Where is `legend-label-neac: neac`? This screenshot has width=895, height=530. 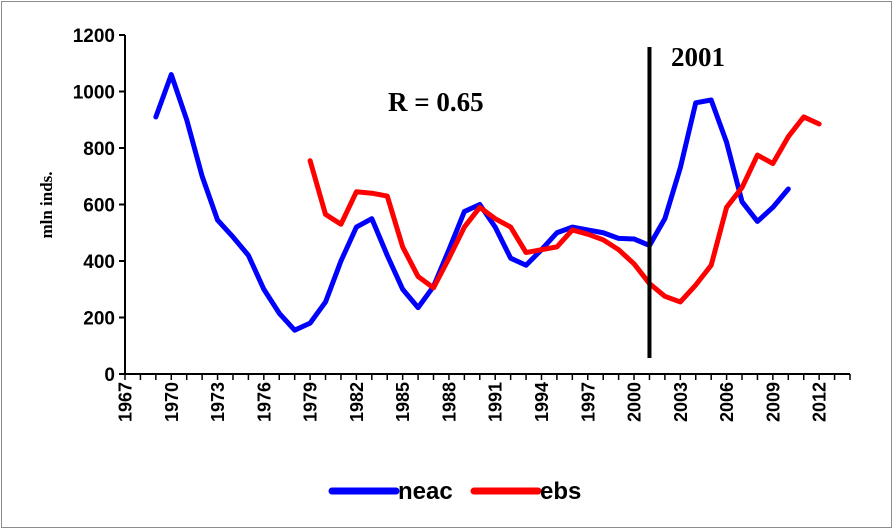
legend-label-neac: neac is located at coordinates (425, 491).